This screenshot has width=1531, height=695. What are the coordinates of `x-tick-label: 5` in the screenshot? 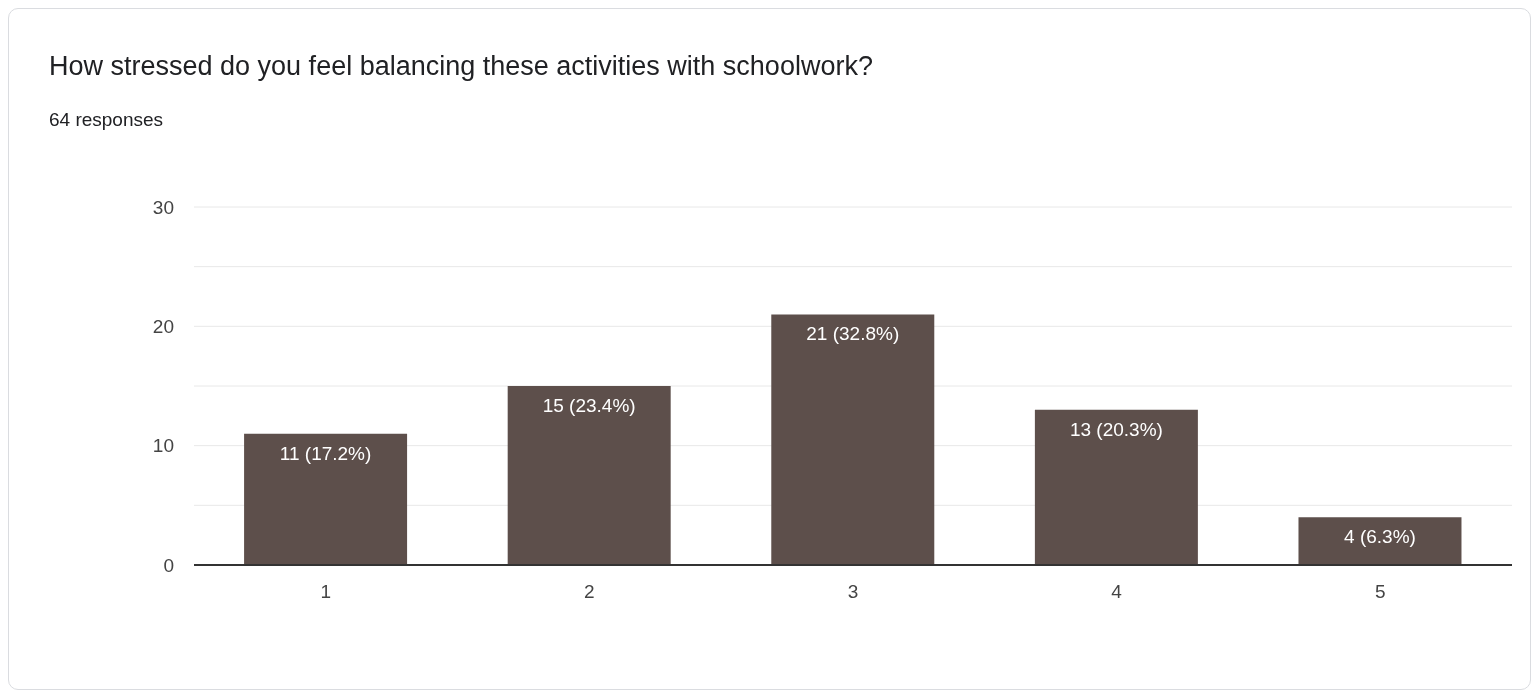 It's located at (1380, 592).